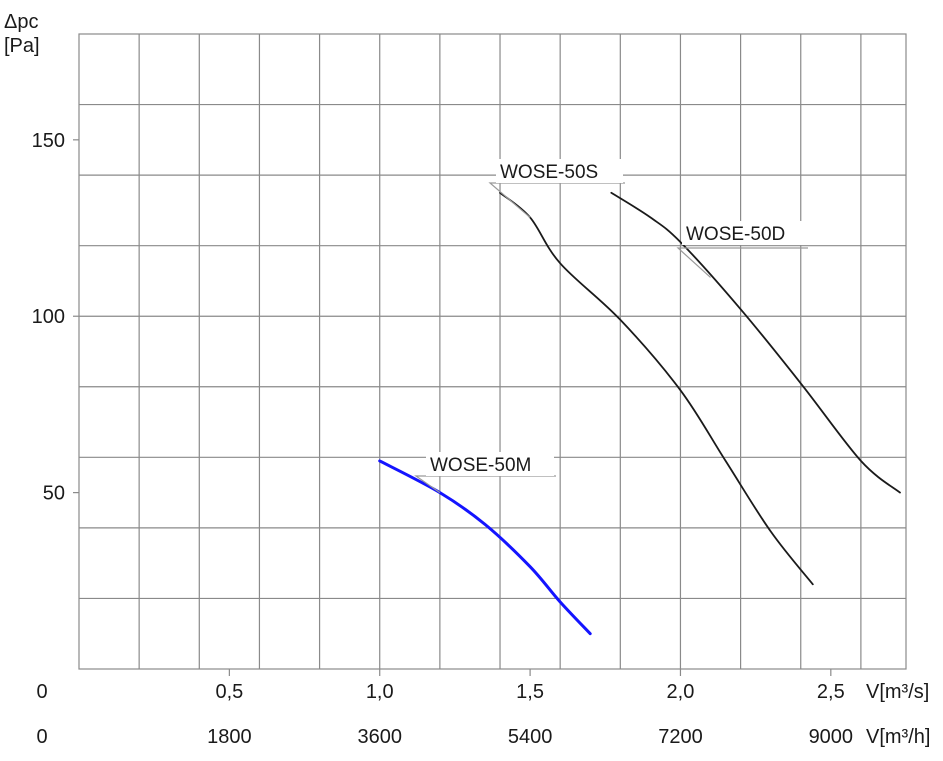 The height and width of the screenshot is (761, 943). What do you see at coordinates (755, 342) in the screenshot?
I see `series-line-wose-50d` at bounding box center [755, 342].